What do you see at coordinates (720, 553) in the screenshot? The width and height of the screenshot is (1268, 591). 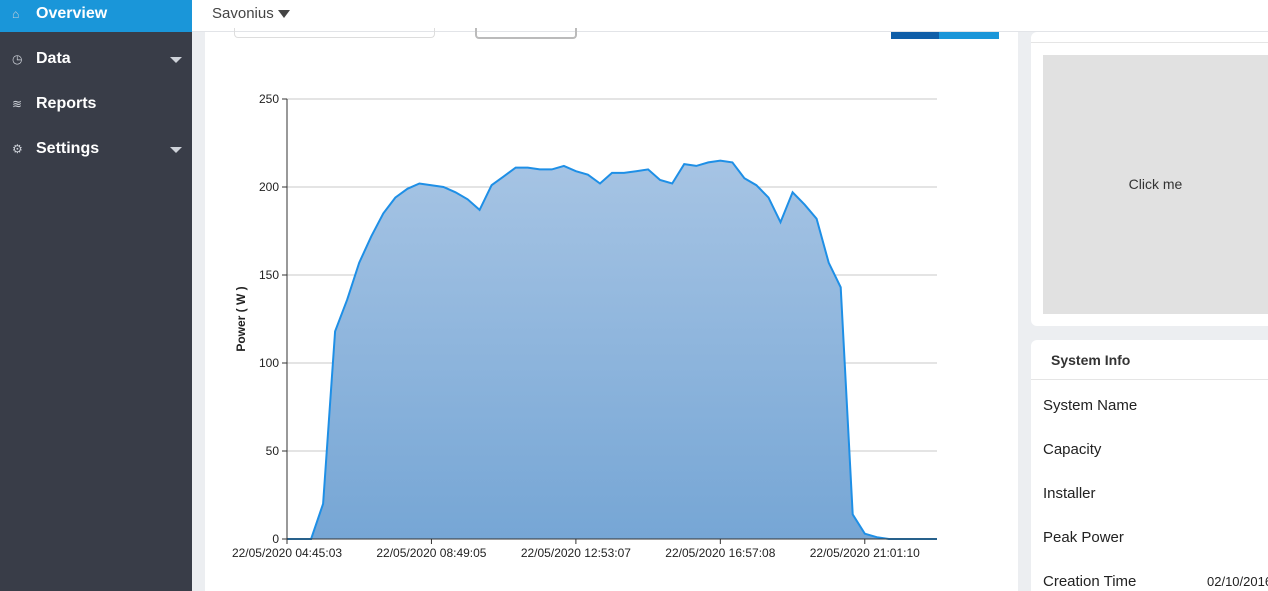 I see `x-tick-label: 22/05/2020 16:57:08` at bounding box center [720, 553].